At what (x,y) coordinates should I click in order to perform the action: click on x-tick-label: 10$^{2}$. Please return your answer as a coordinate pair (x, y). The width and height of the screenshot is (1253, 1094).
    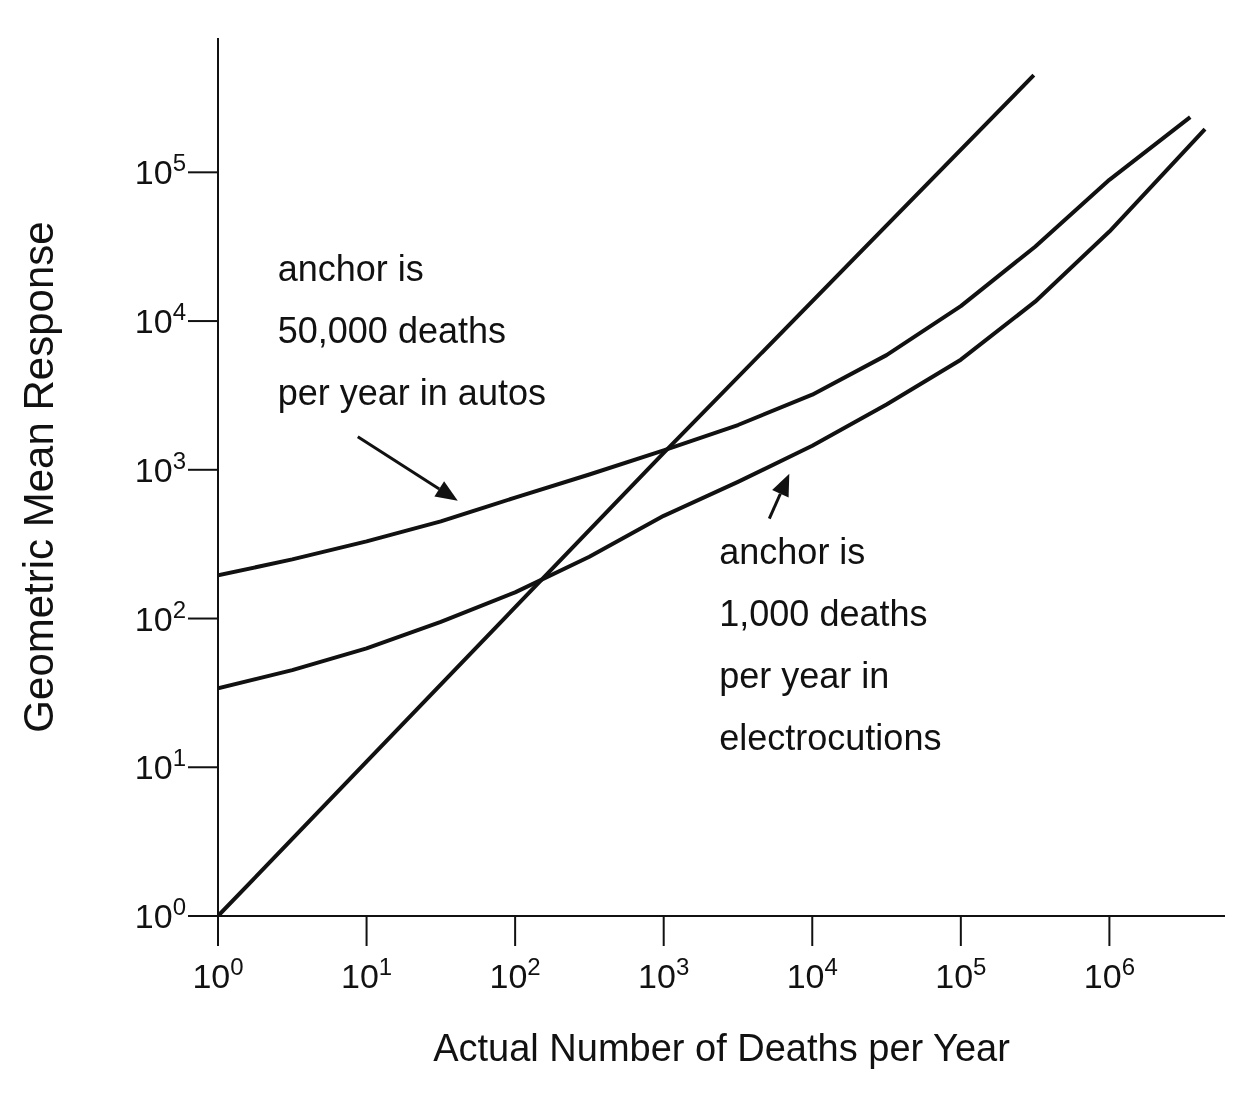
    Looking at the image, I should click on (515, 973).